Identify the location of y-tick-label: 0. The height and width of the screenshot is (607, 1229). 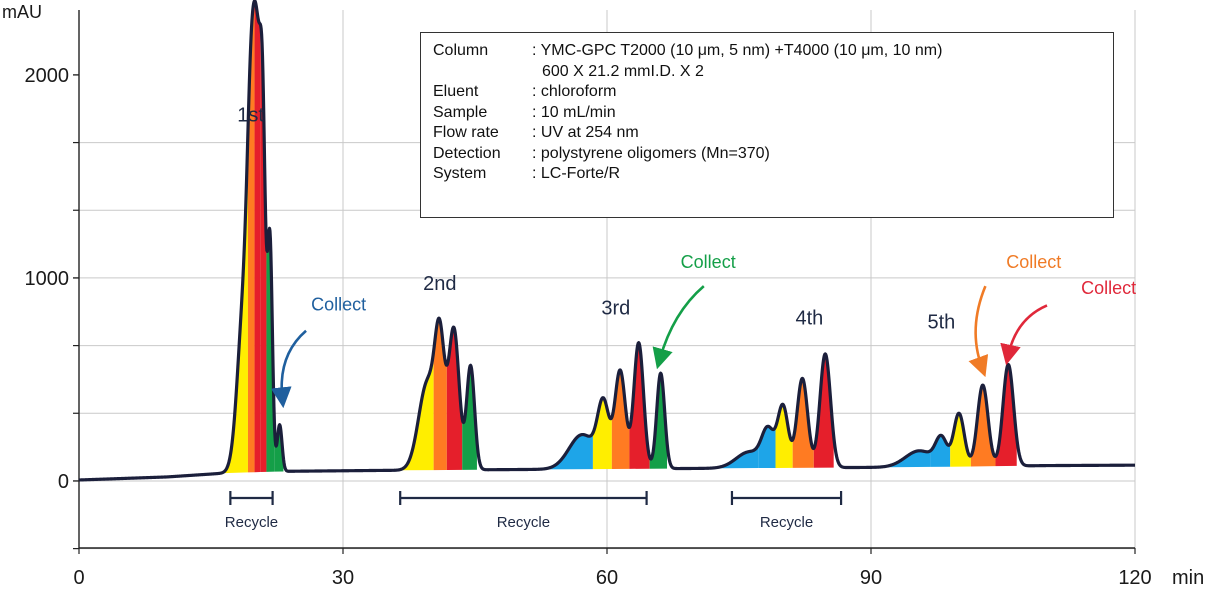
(63, 482).